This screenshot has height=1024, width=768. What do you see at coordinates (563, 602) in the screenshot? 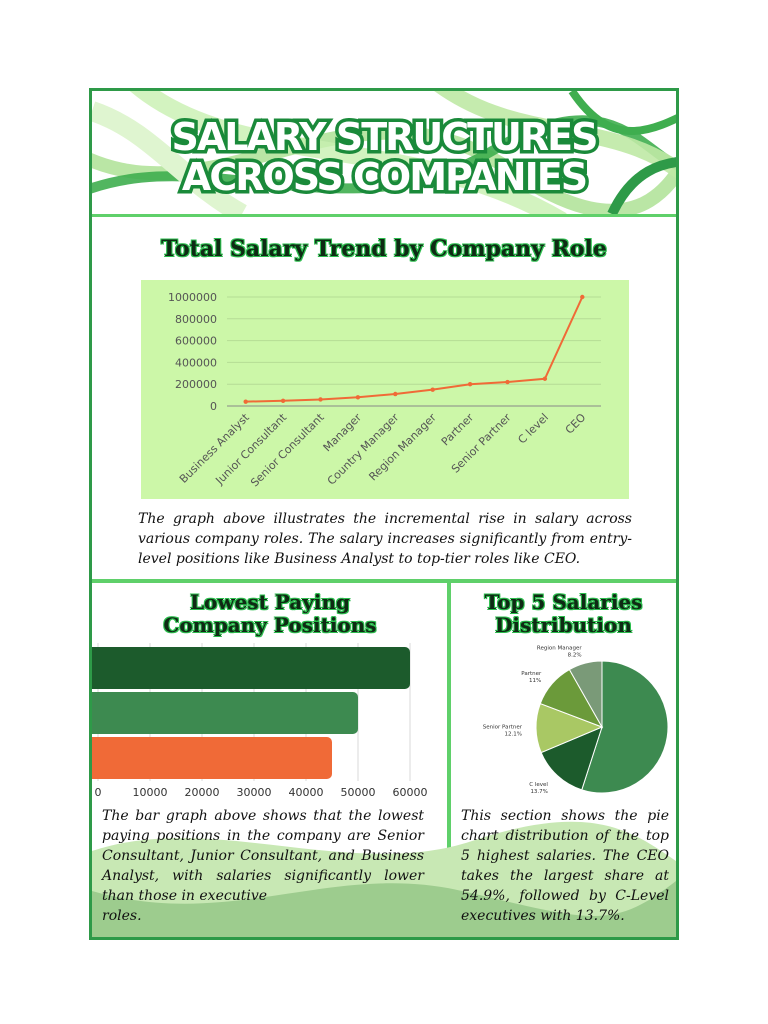
I see `top5-title-line-1: Top 5 Salaries` at bounding box center [563, 602].